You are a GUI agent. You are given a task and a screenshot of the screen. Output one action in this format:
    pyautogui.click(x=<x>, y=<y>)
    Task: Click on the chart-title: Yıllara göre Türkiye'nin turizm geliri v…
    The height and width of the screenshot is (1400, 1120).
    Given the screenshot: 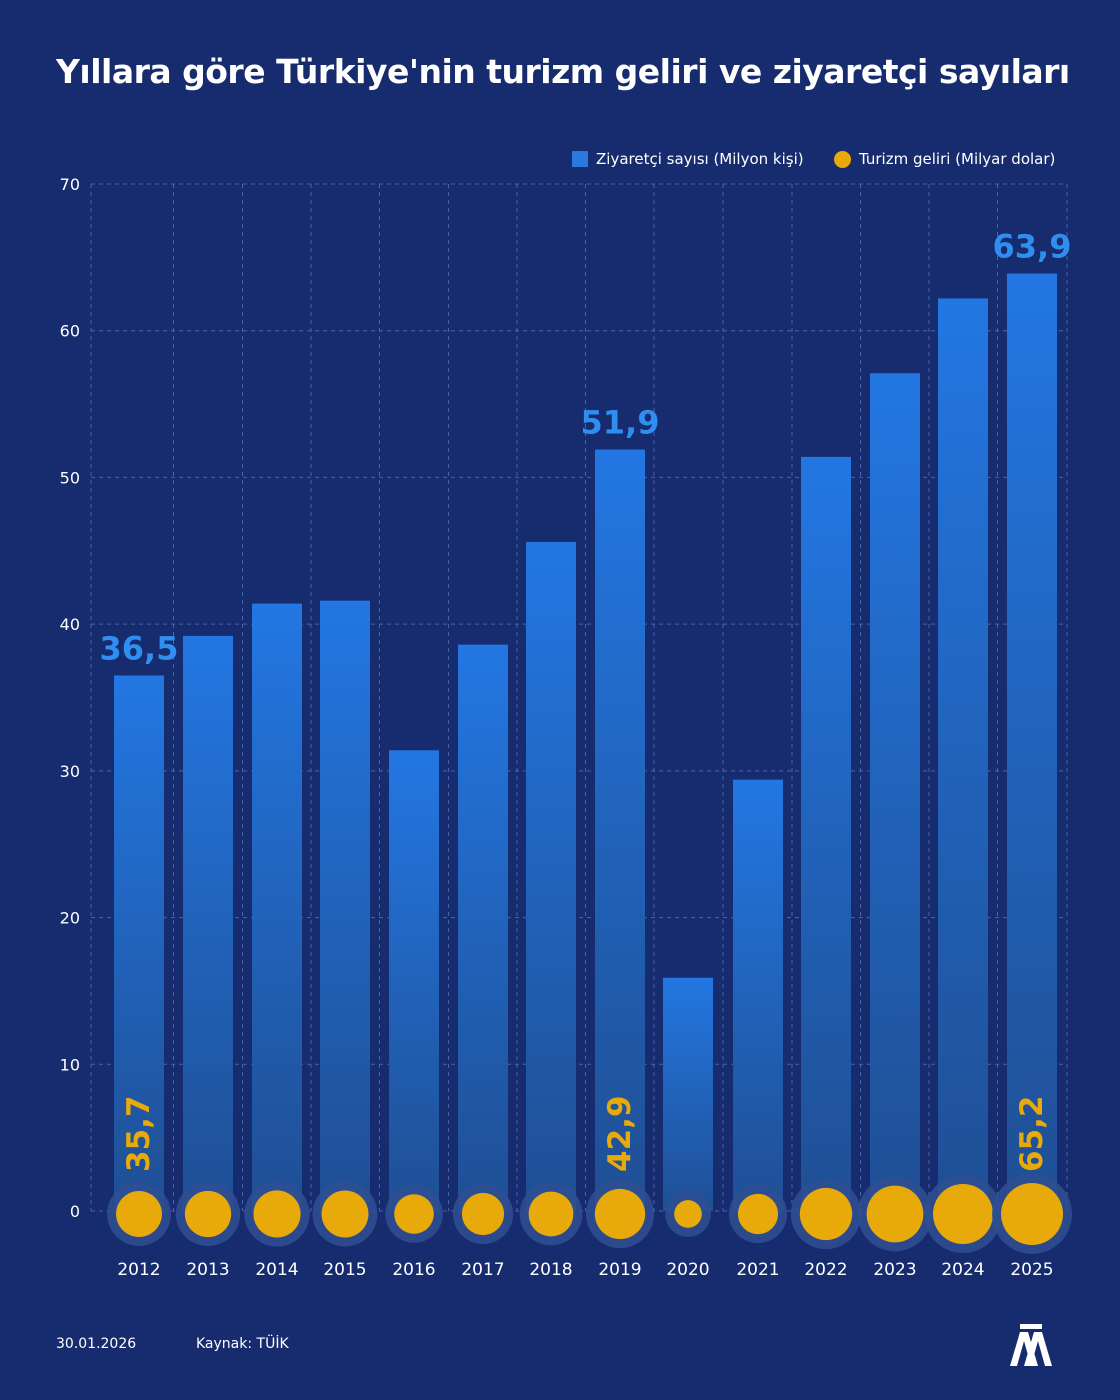 What is the action you would take?
    pyautogui.click(x=563, y=71)
    